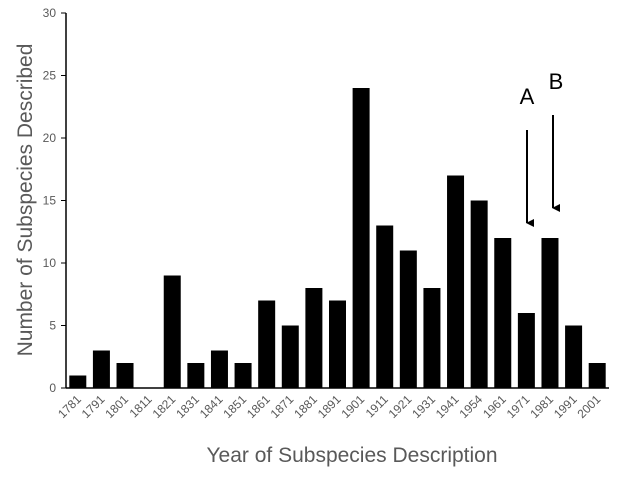 The height and width of the screenshot is (482, 619). What do you see at coordinates (52, 326) in the screenshot?
I see `y-tick-label: 5` at bounding box center [52, 326].